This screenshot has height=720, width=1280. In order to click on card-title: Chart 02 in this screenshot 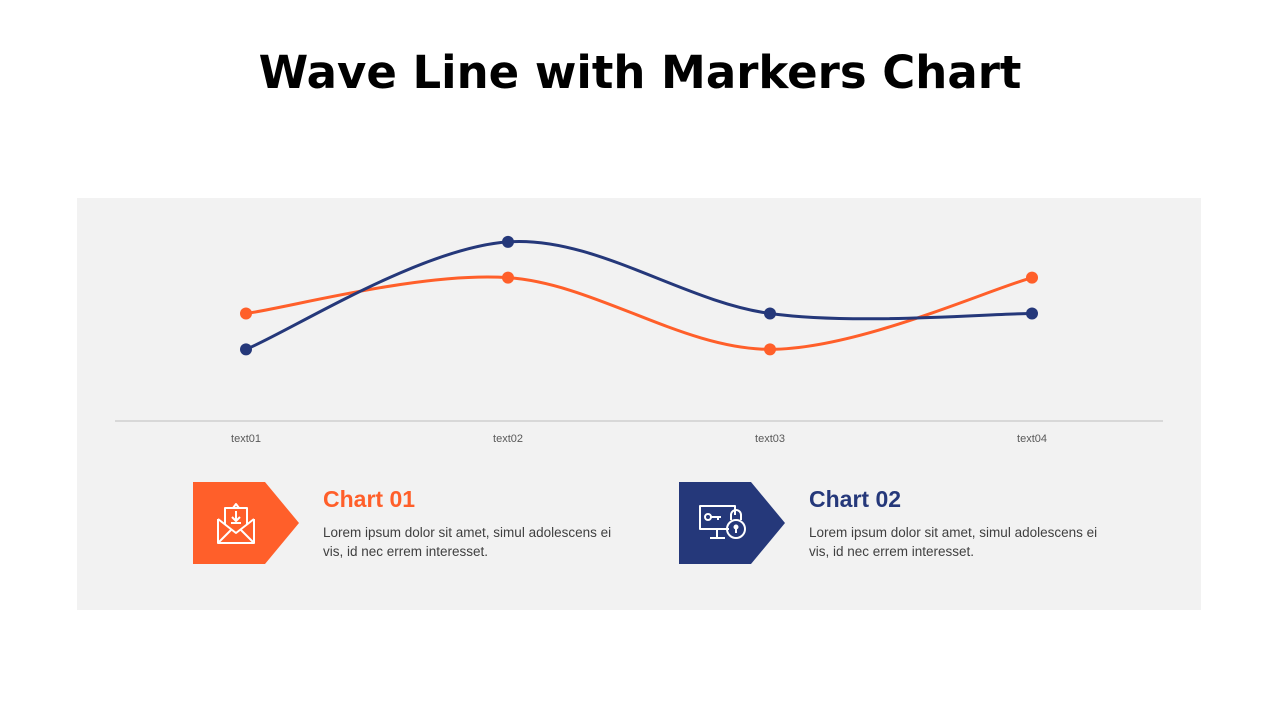, I will do `click(855, 499)`.